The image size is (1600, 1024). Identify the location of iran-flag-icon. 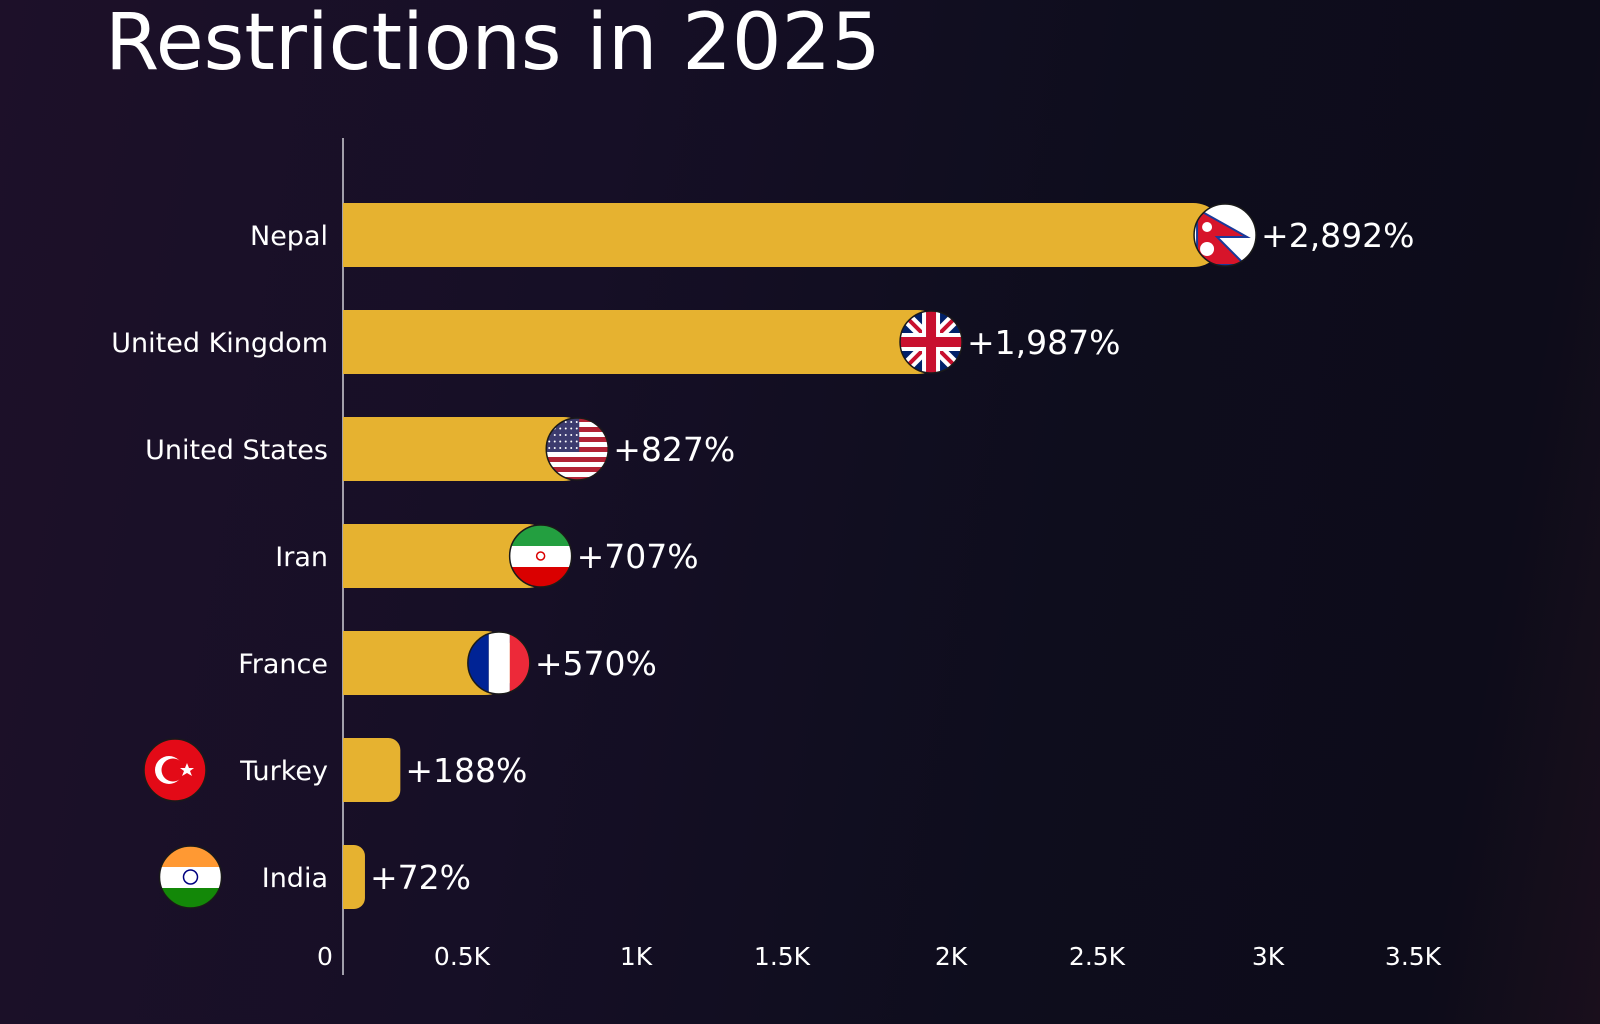
(540, 556).